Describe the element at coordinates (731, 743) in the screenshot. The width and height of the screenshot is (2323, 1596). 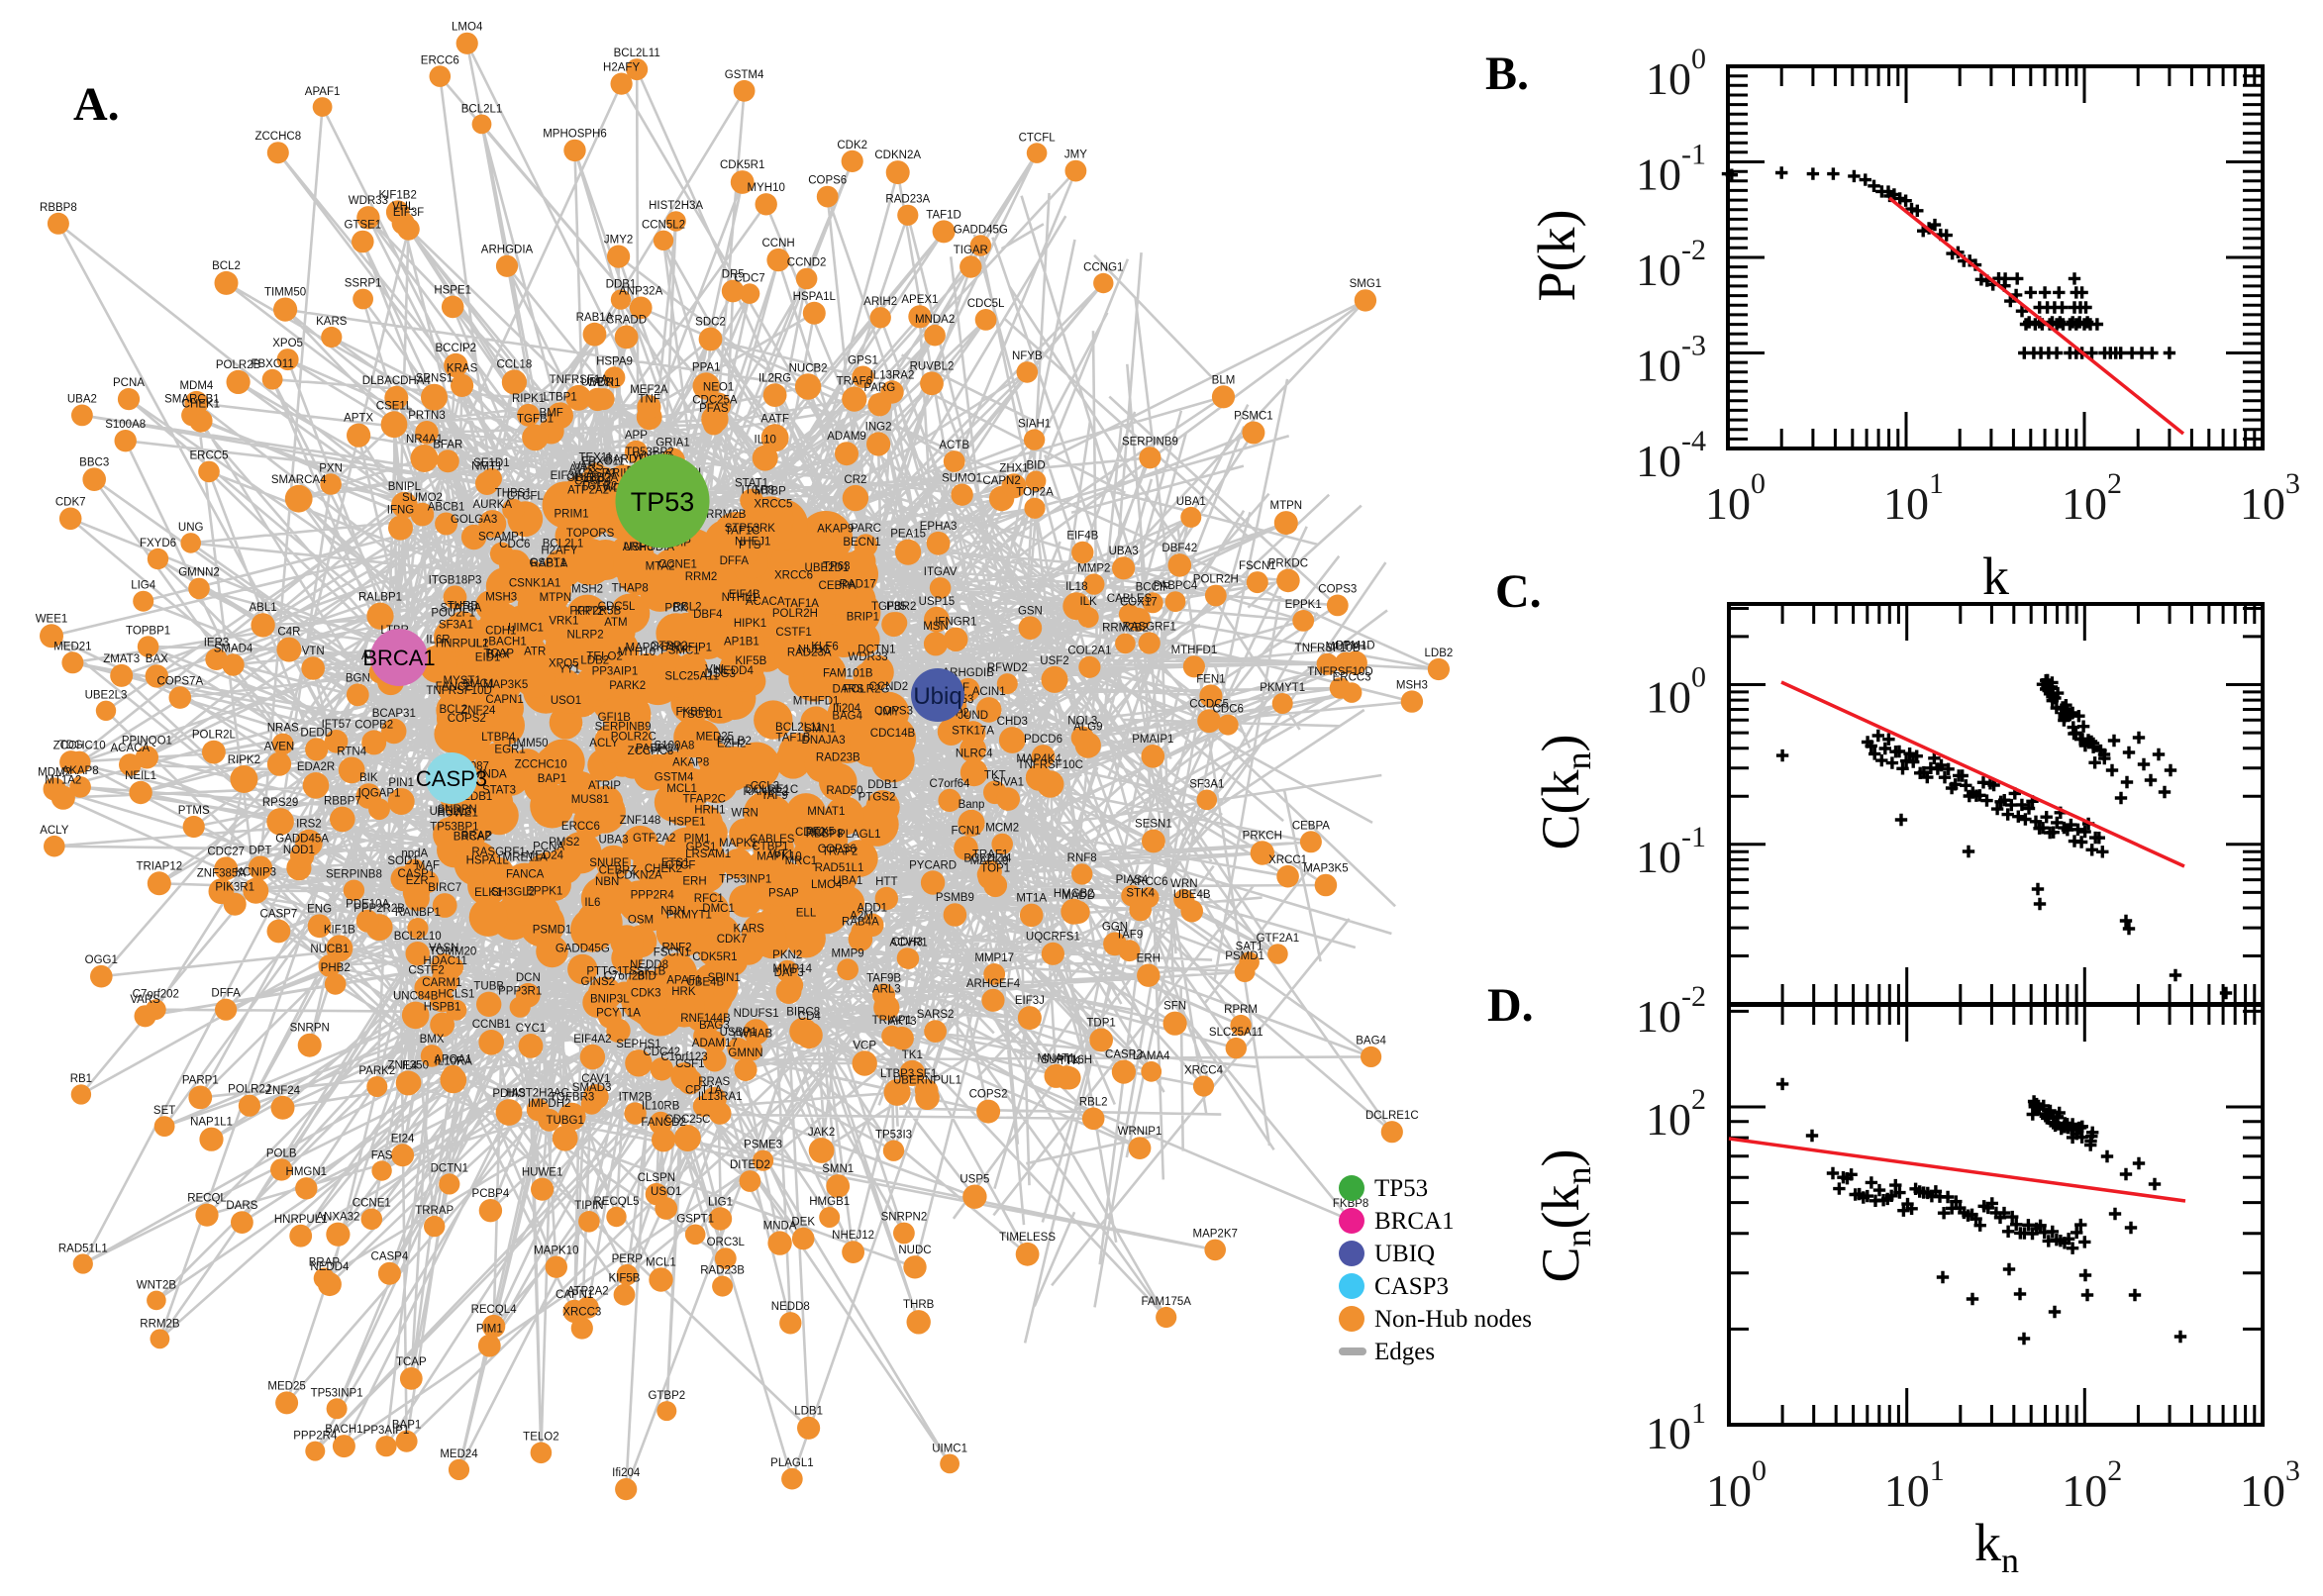
I see `svg-text: EZH2` at that location.